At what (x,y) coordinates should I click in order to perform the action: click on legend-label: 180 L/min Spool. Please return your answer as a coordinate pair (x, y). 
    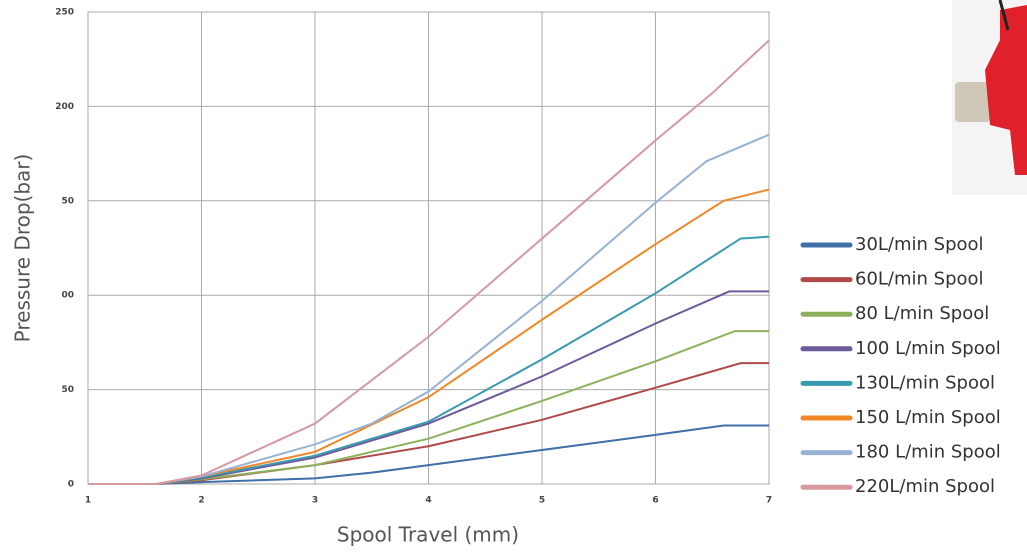
    Looking at the image, I should click on (928, 452).